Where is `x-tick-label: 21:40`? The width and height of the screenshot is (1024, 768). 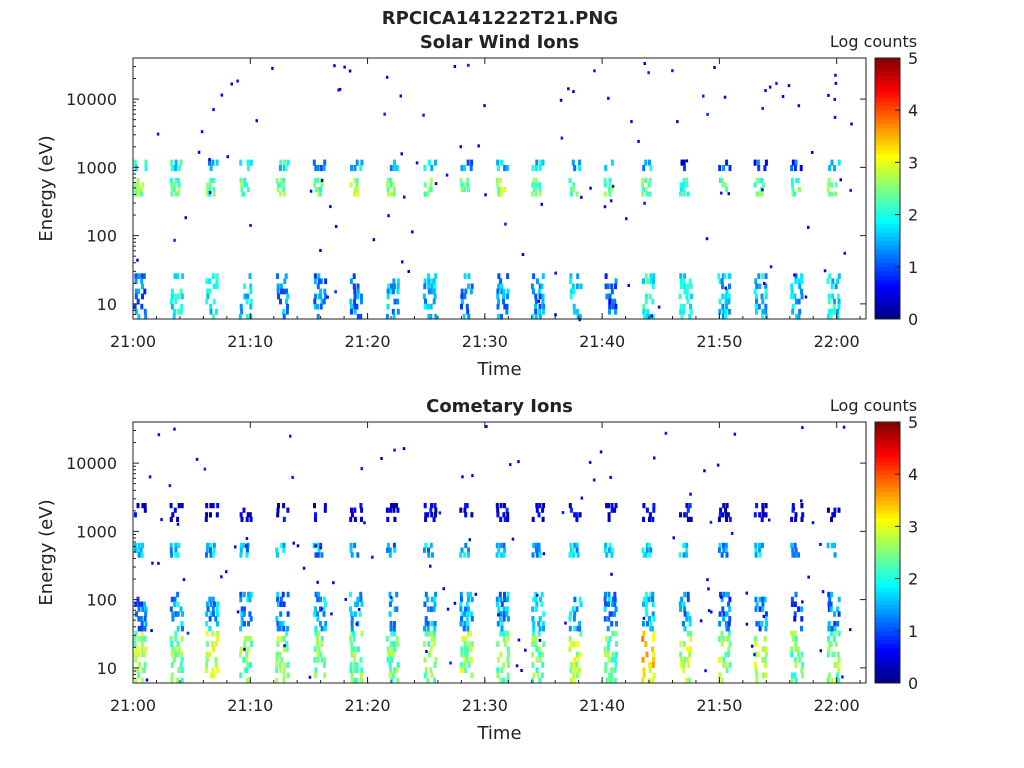 x-tick-label: 21:40 is located at coordinates (602, 341).